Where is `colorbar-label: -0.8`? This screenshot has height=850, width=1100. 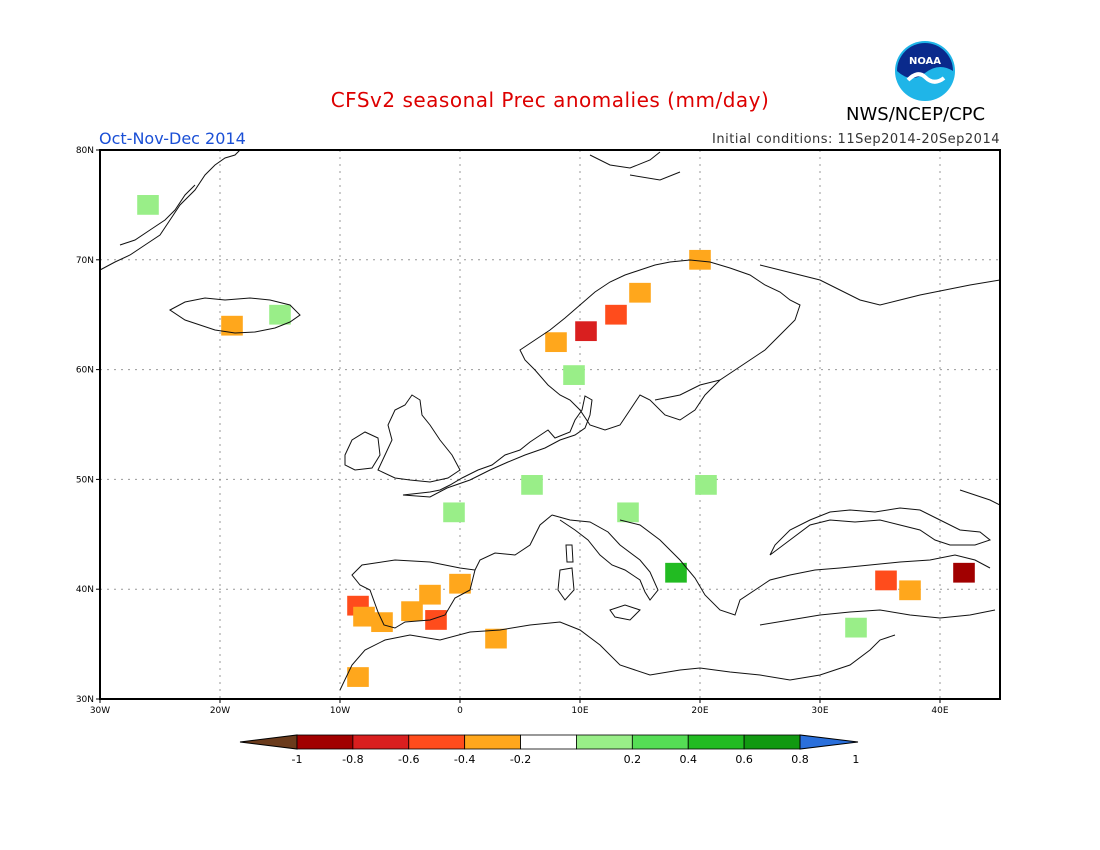
colorbar-label: -0.8 is located at coordinates (352, 759).